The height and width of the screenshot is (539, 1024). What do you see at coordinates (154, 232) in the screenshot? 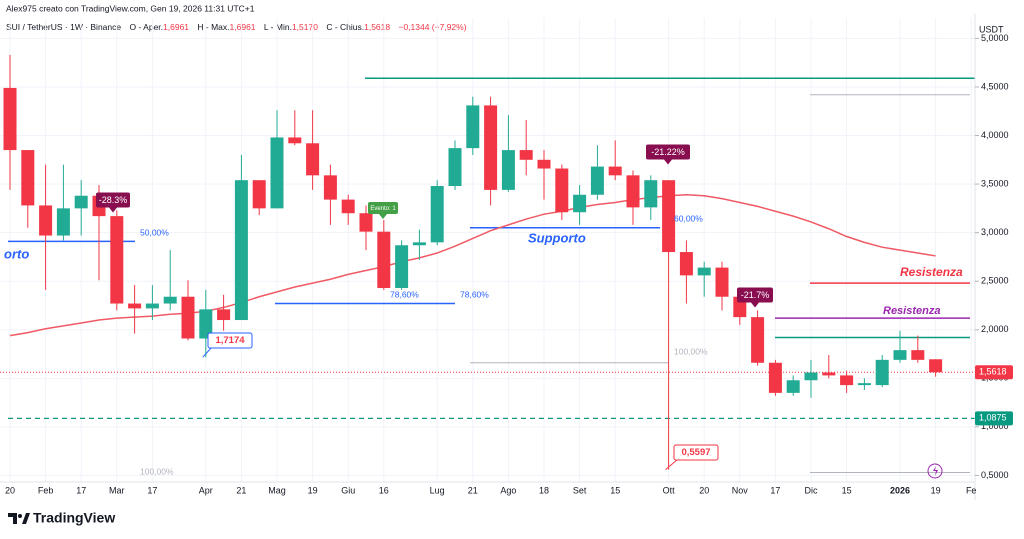
I see `annotation: 50,00%` at bounding box center [154, 232].